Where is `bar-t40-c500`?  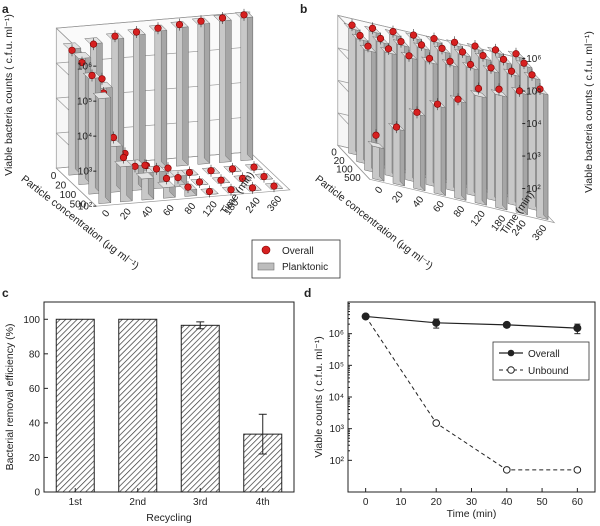 bar-t40-c500 is located at coordinates (417, 149).